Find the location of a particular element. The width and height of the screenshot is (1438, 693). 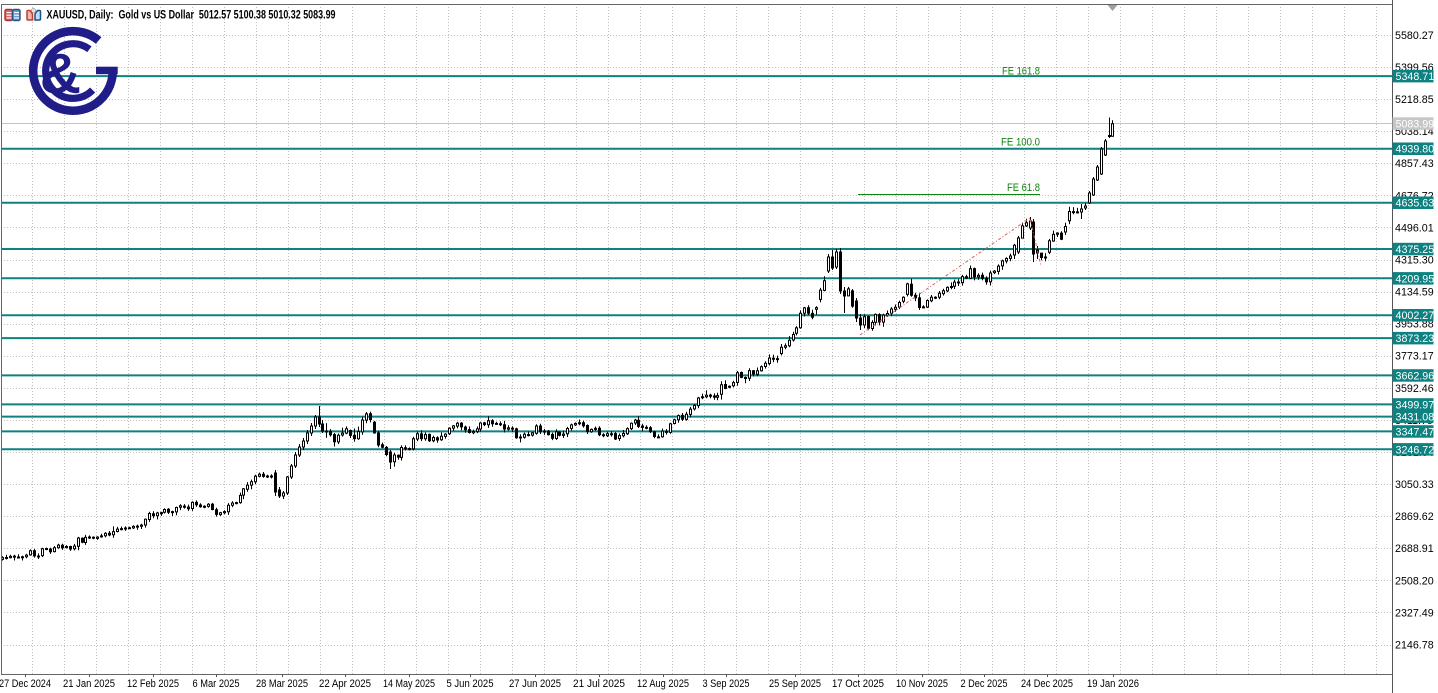

svg-text: FE 161.8 is located at coordinates (1021, 72).